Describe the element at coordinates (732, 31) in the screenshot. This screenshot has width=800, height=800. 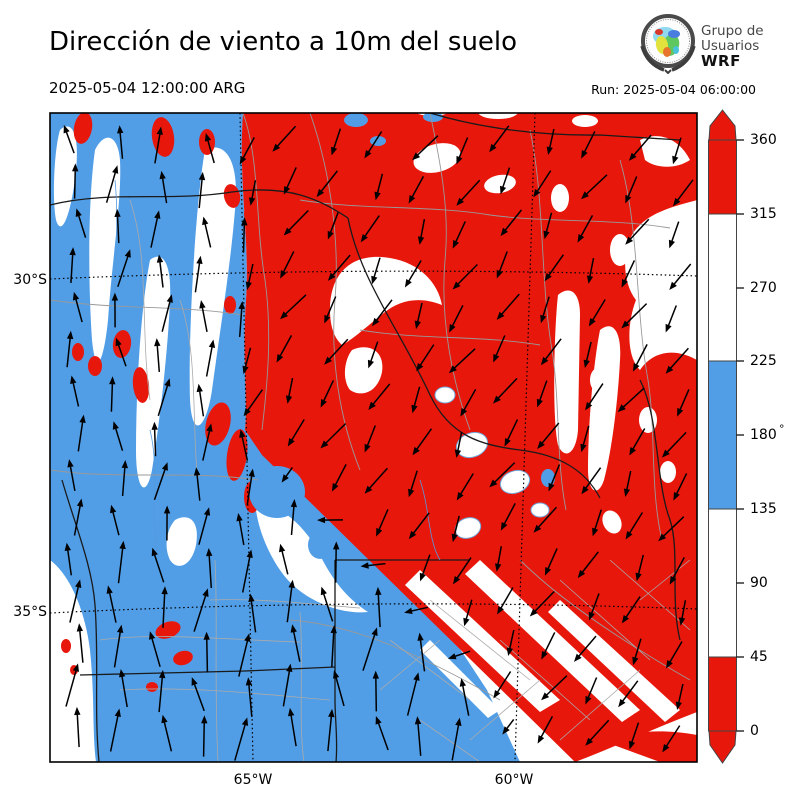
I see `logo-org-line1: Grupo de` at that location.